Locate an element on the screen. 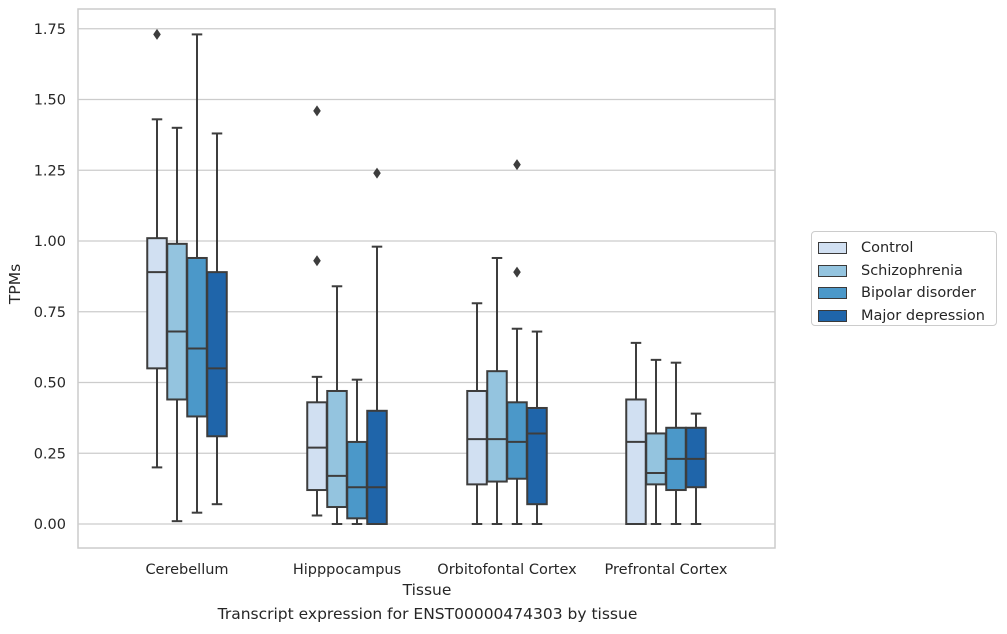 This screenshot has width=1007, height=634. legend-item: Schizophrenia is located at coordinates (907, 271).